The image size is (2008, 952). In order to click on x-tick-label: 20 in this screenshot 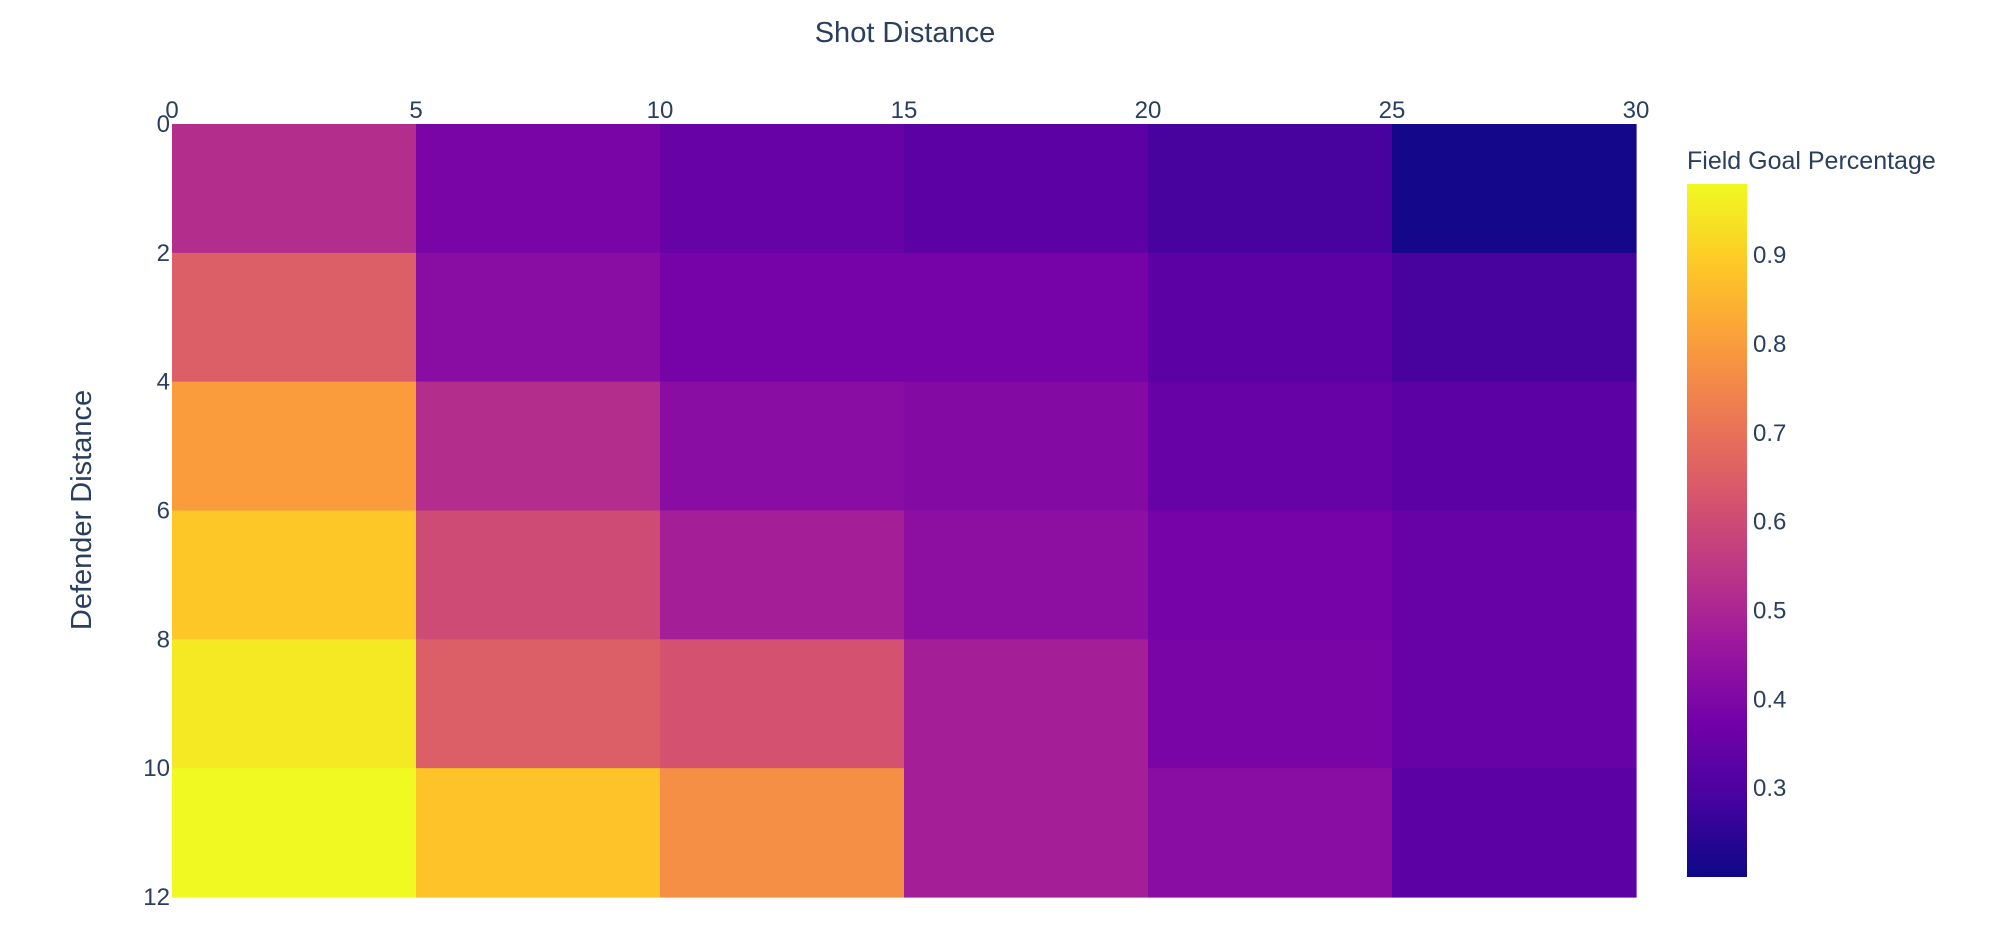, I will do `click(1148, 110)`.